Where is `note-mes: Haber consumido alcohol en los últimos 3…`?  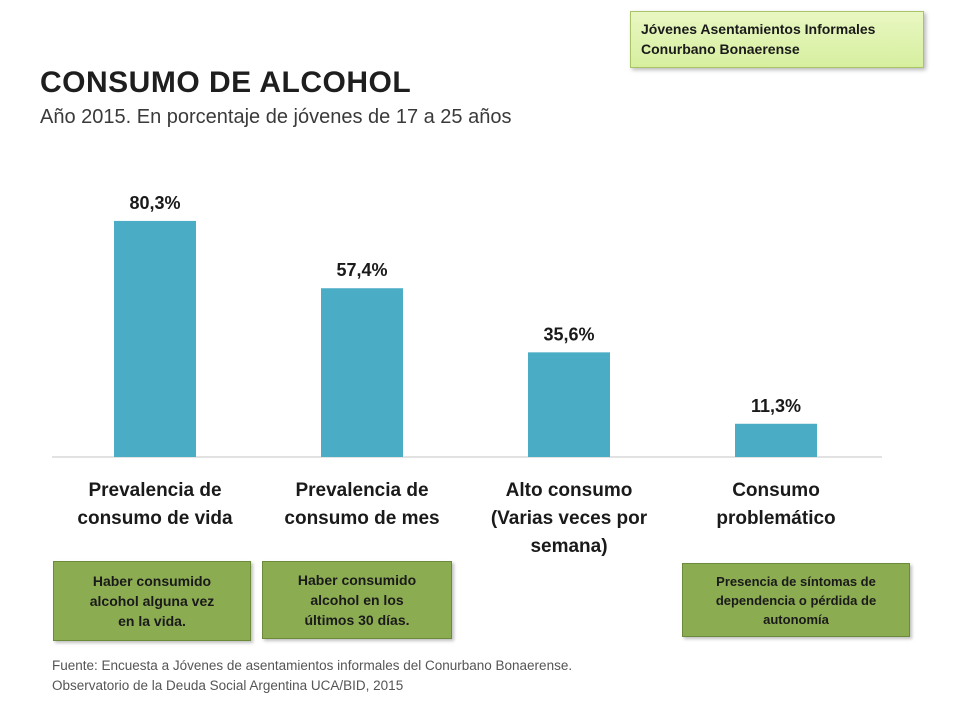
note-mes: Haber consumido alcohol en los últimos 3… is located at coordinates (357, 600).